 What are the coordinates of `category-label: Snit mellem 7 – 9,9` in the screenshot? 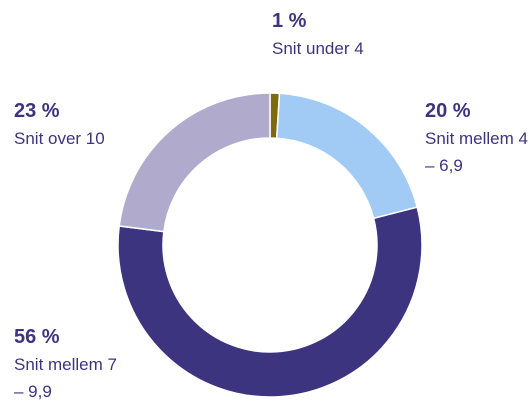 It's located at (65, 378).